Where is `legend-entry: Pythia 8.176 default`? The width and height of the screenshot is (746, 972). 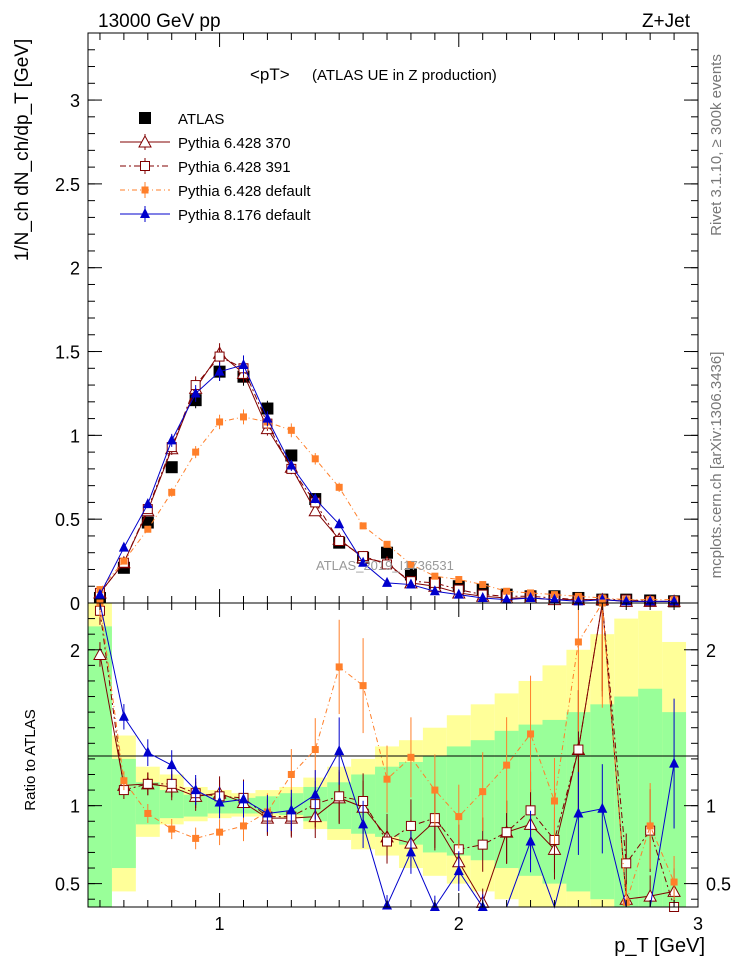 legend-entry: Pythia 8.176 default is located at coordinates (215, 215).